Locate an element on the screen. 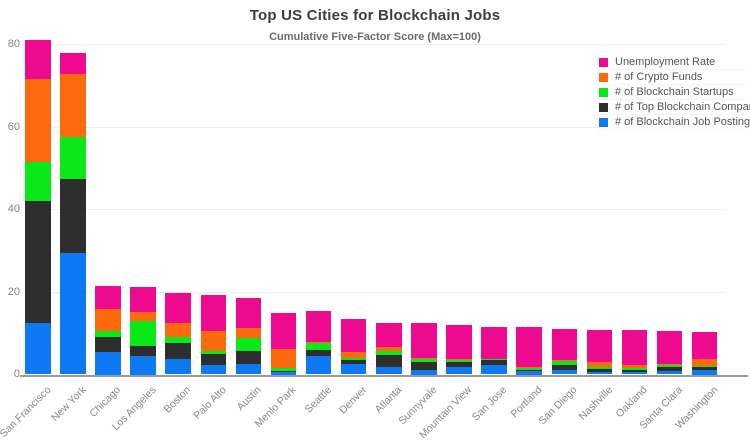 The height and width of the screenshot is (441, 750). legend-item: # of Blockchain Job Postings is located at coordinates (671, 122).